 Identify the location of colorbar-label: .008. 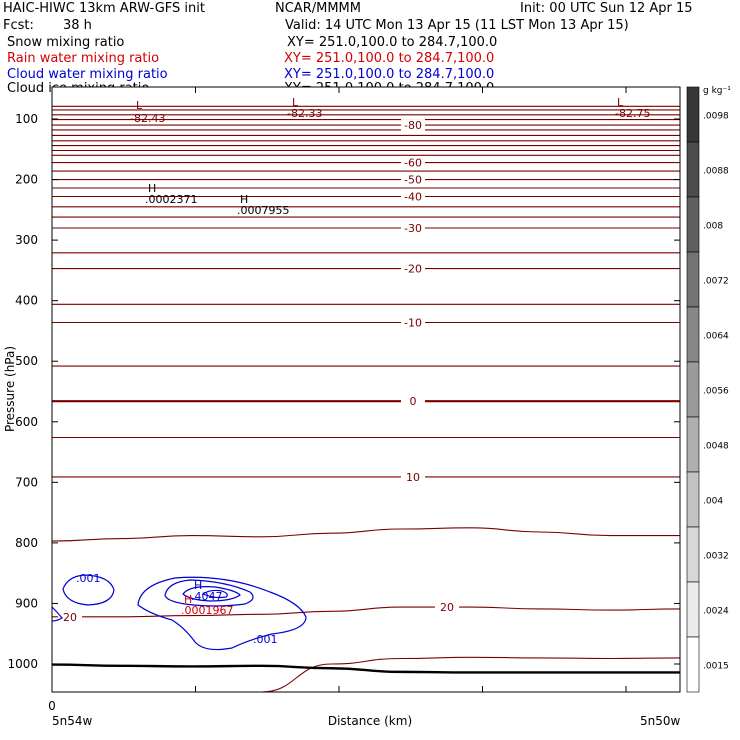
(713, 227).